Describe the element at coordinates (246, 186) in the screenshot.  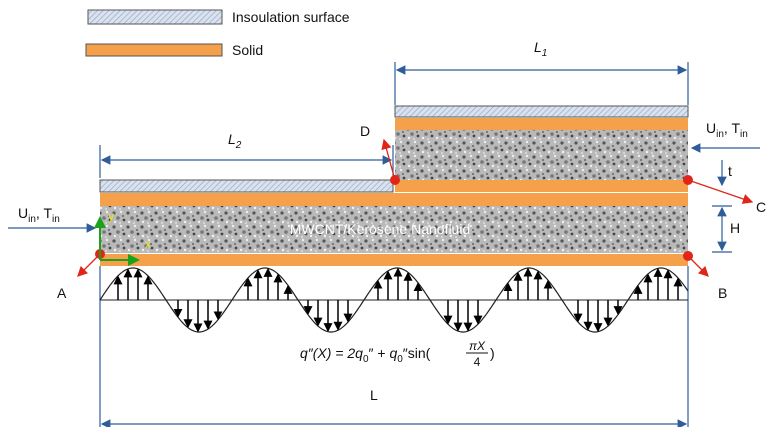
I see `insulation-left` at that location.